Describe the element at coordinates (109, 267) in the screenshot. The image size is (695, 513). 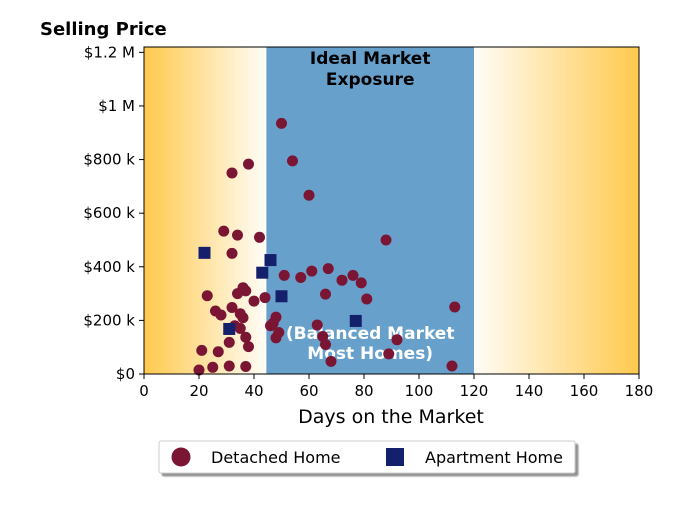
I see `y-tick-label: $400 k` at that location.